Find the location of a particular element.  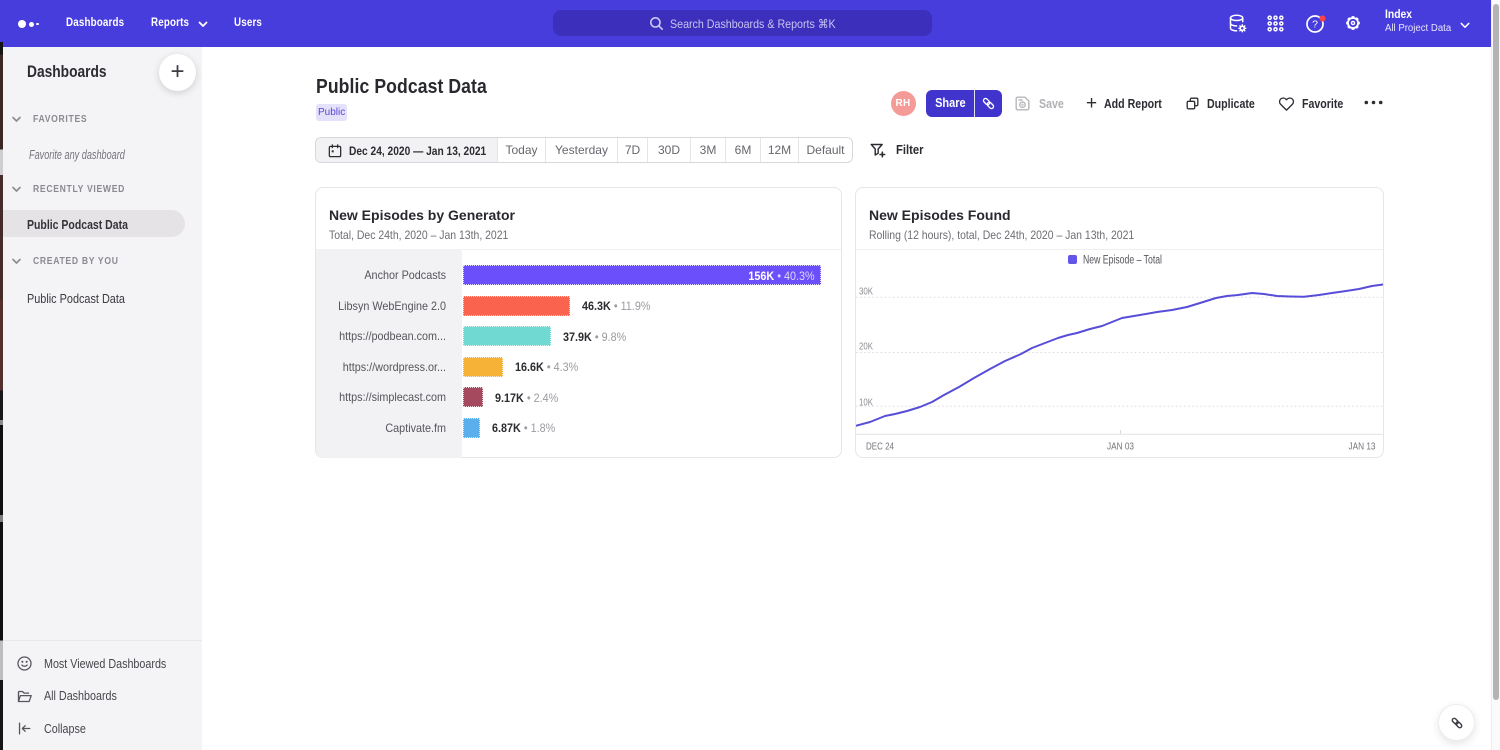

svg-text: DEC 24 is located at coordinates (880, 447).